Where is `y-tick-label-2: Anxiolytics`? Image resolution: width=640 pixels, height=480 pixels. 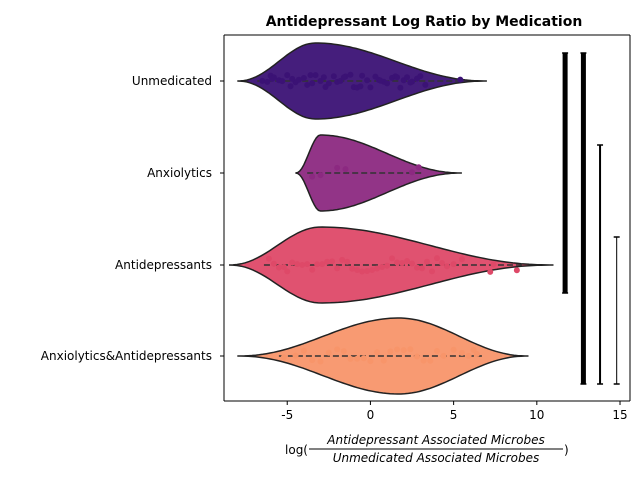
y-tick-label-2: Anxiolytics is located at coordinates (179, 173).